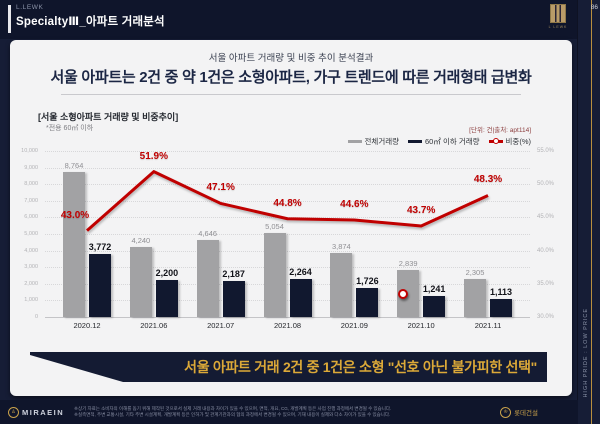  Describe the element at coordinates (526, 413) in the screenshot. I see `partner-logo-text: 롯데건설` at that location.